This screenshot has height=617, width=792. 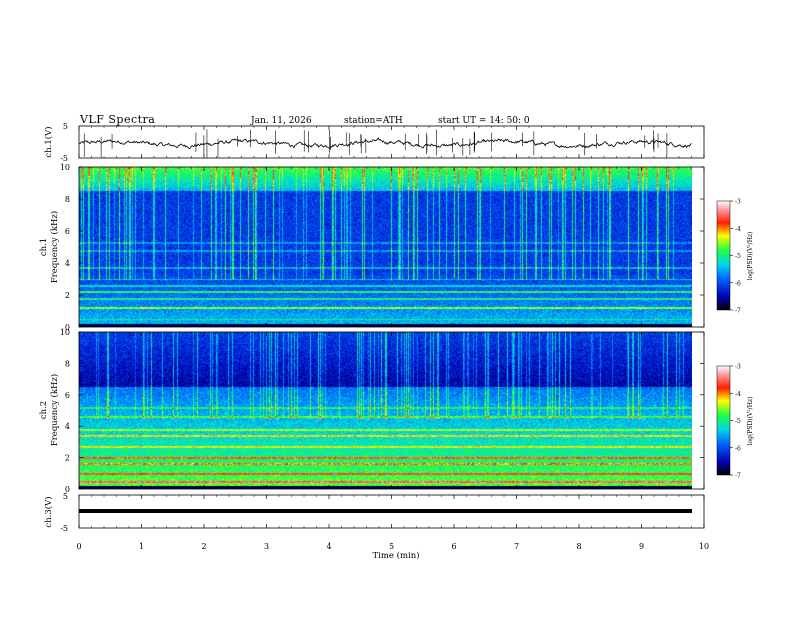 I want to click on ch2-colorbar-ticks: -3 -4 -5 -6 -7, so click(x=735, y=422).